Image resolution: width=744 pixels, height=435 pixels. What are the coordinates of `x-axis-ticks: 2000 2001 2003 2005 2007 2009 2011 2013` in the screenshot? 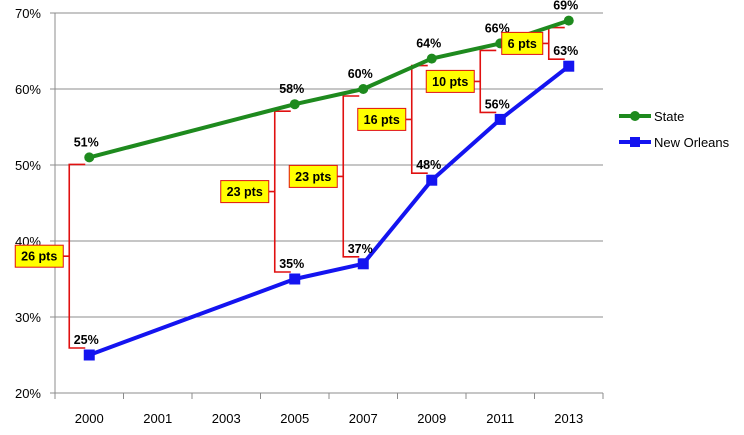 It's located at (329, 409).